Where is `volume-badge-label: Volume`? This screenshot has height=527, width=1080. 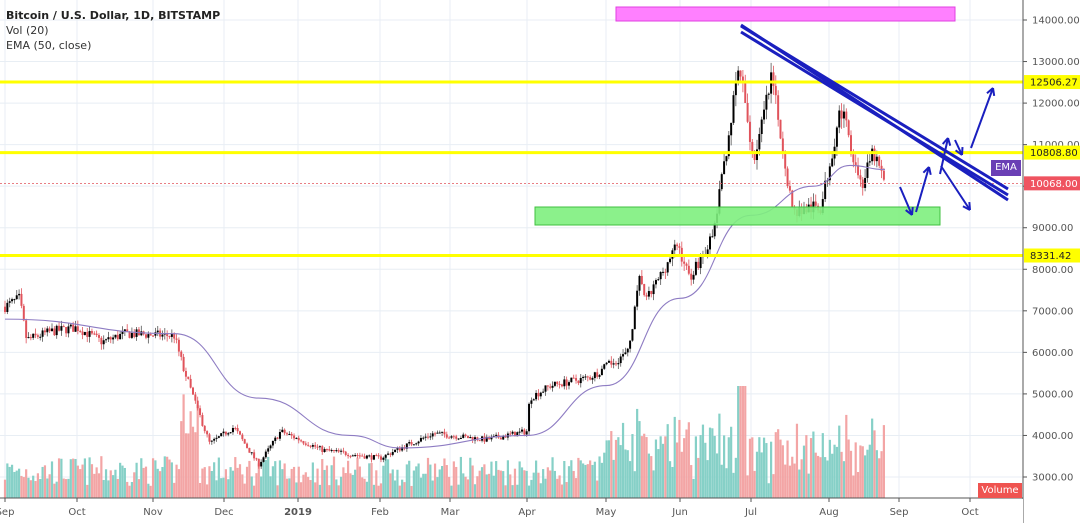 volume-badge-label: Volume is located at coordinates (1000, 490).